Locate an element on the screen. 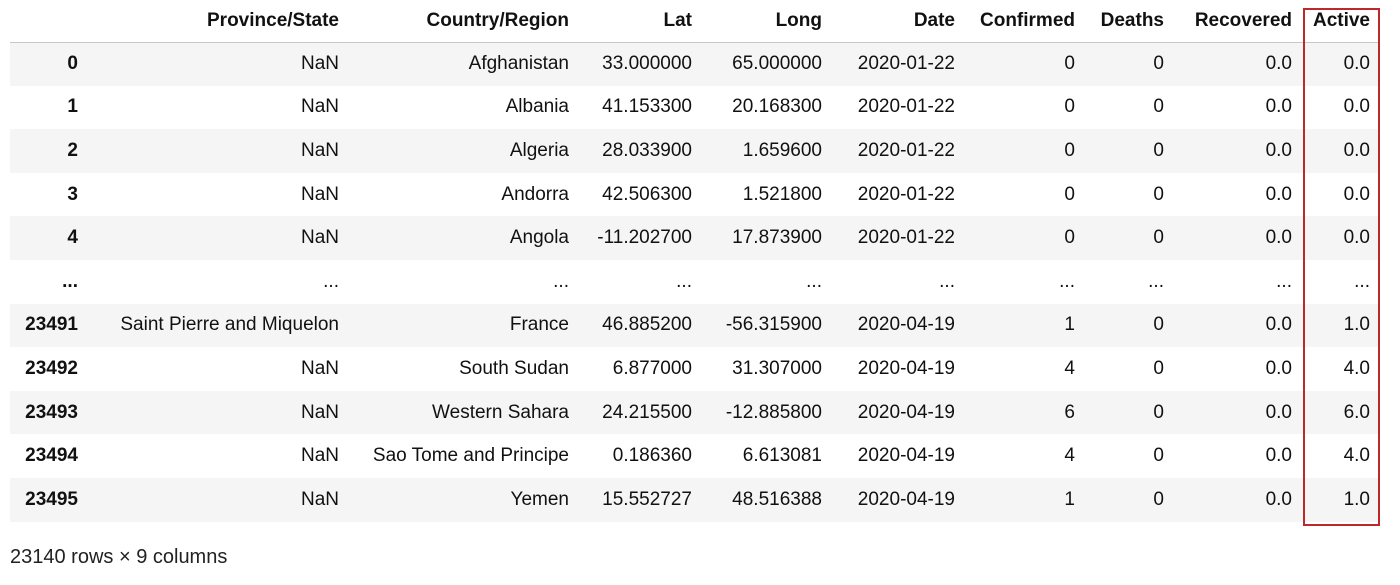 Image resolution: width=1400 pixels, height=585 pixels. cell-country-region: Andorra is located at coordinates (535, 194).